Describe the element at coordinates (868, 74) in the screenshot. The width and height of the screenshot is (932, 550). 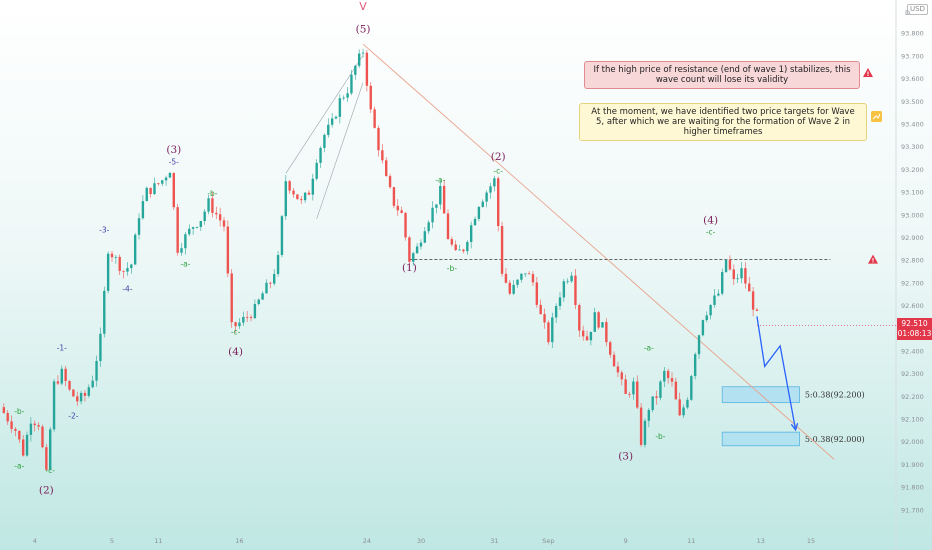
I see `note-warning-icon-mark: !` at that location.